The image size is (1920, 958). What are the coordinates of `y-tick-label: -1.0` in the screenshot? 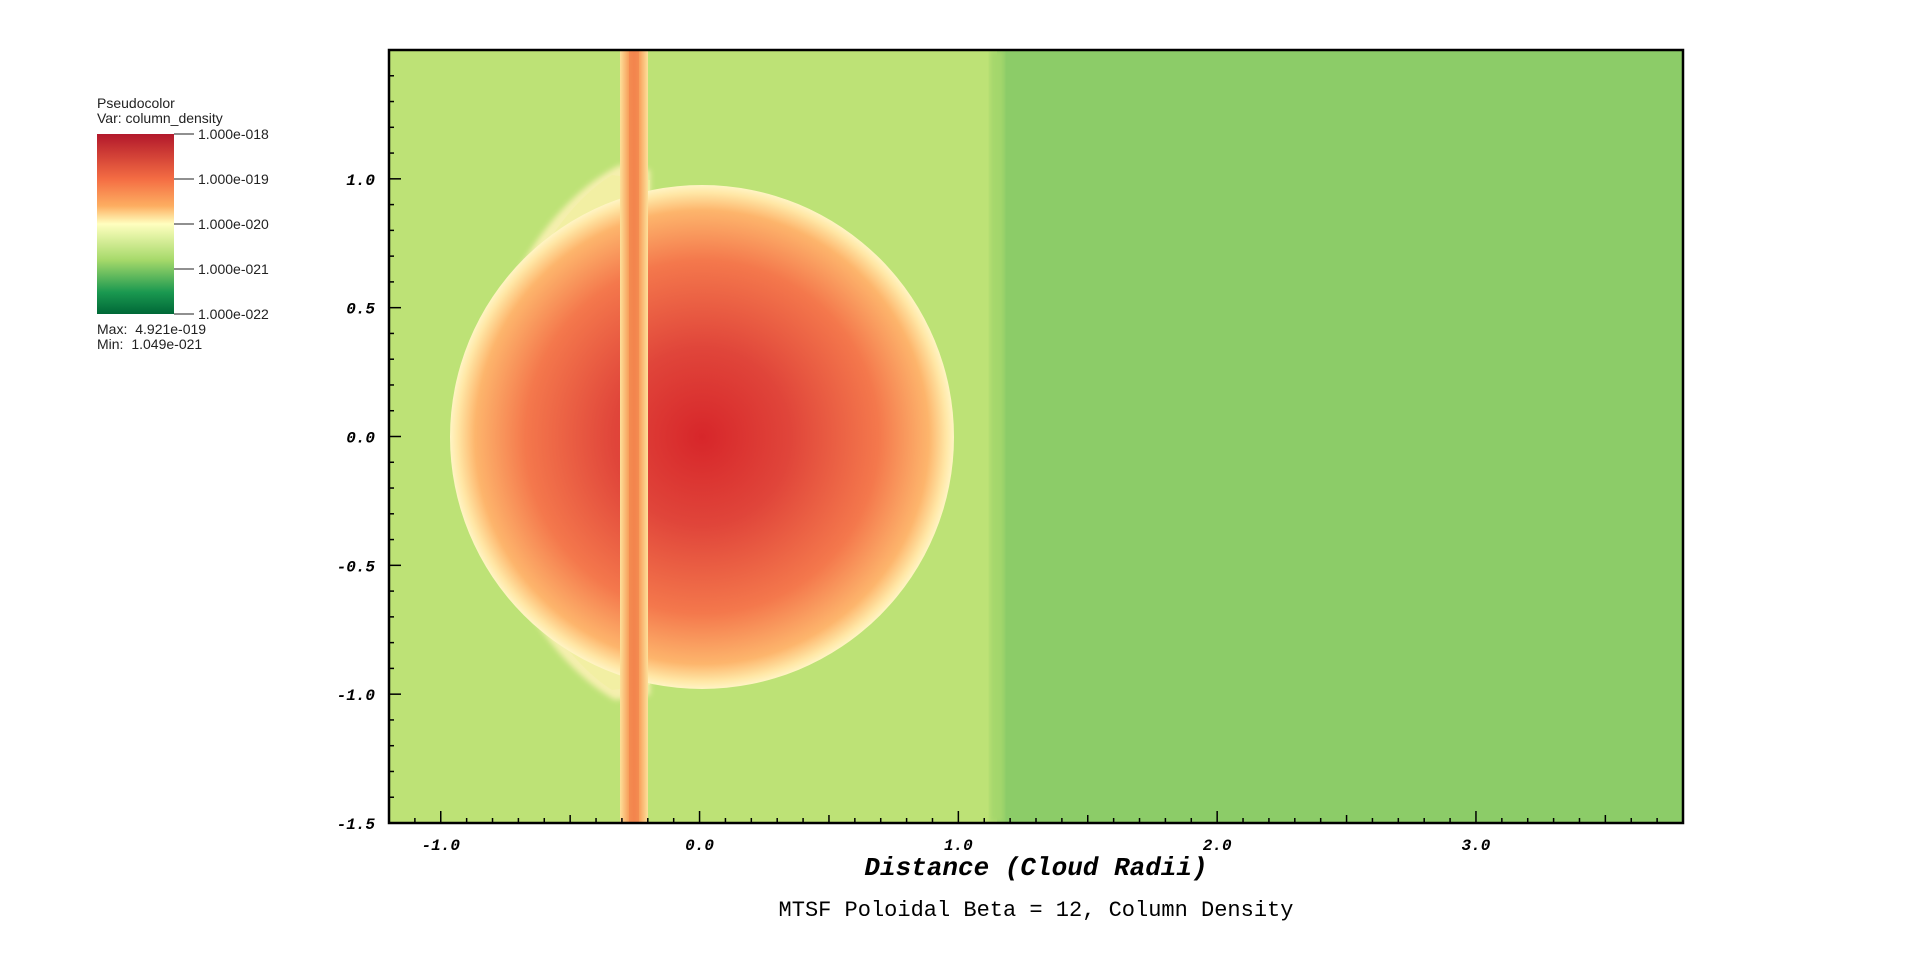 It's located at (356, 696).